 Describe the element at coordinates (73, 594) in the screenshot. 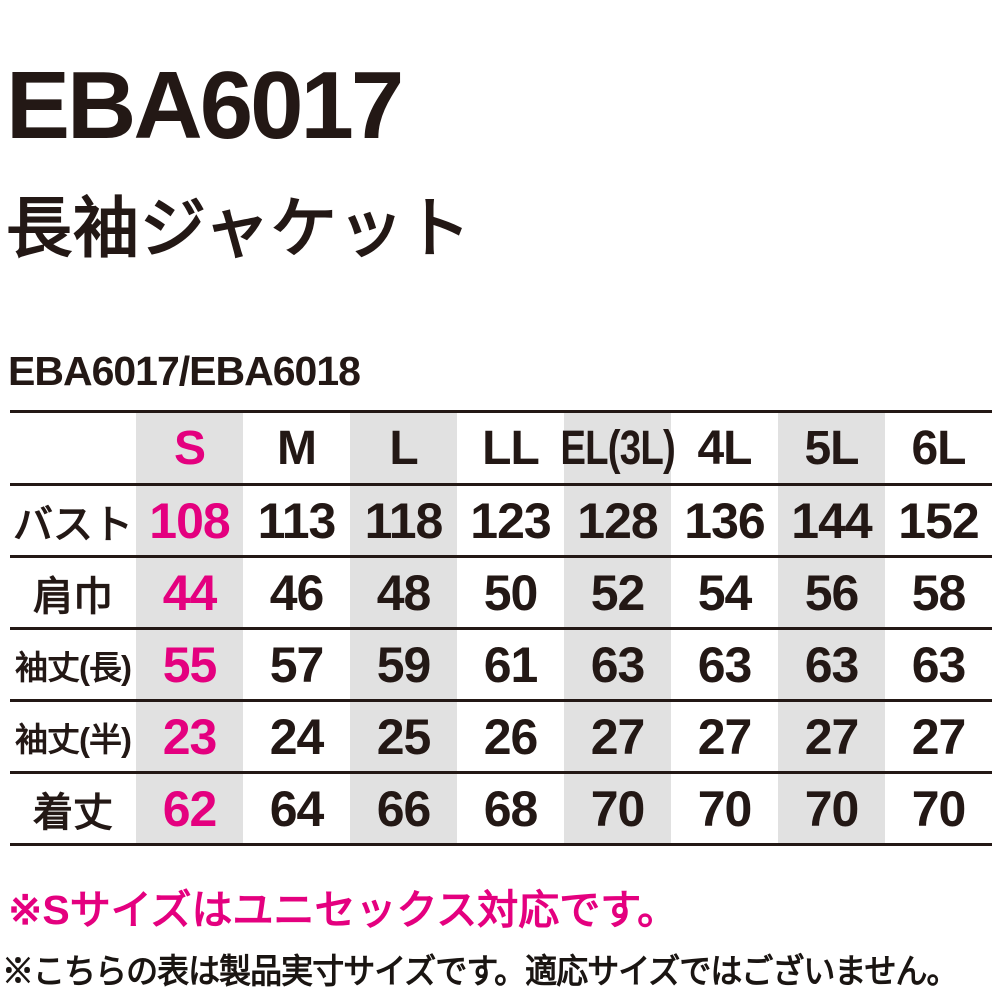

I see `row-label-shoulder: 肩巾` at that location.